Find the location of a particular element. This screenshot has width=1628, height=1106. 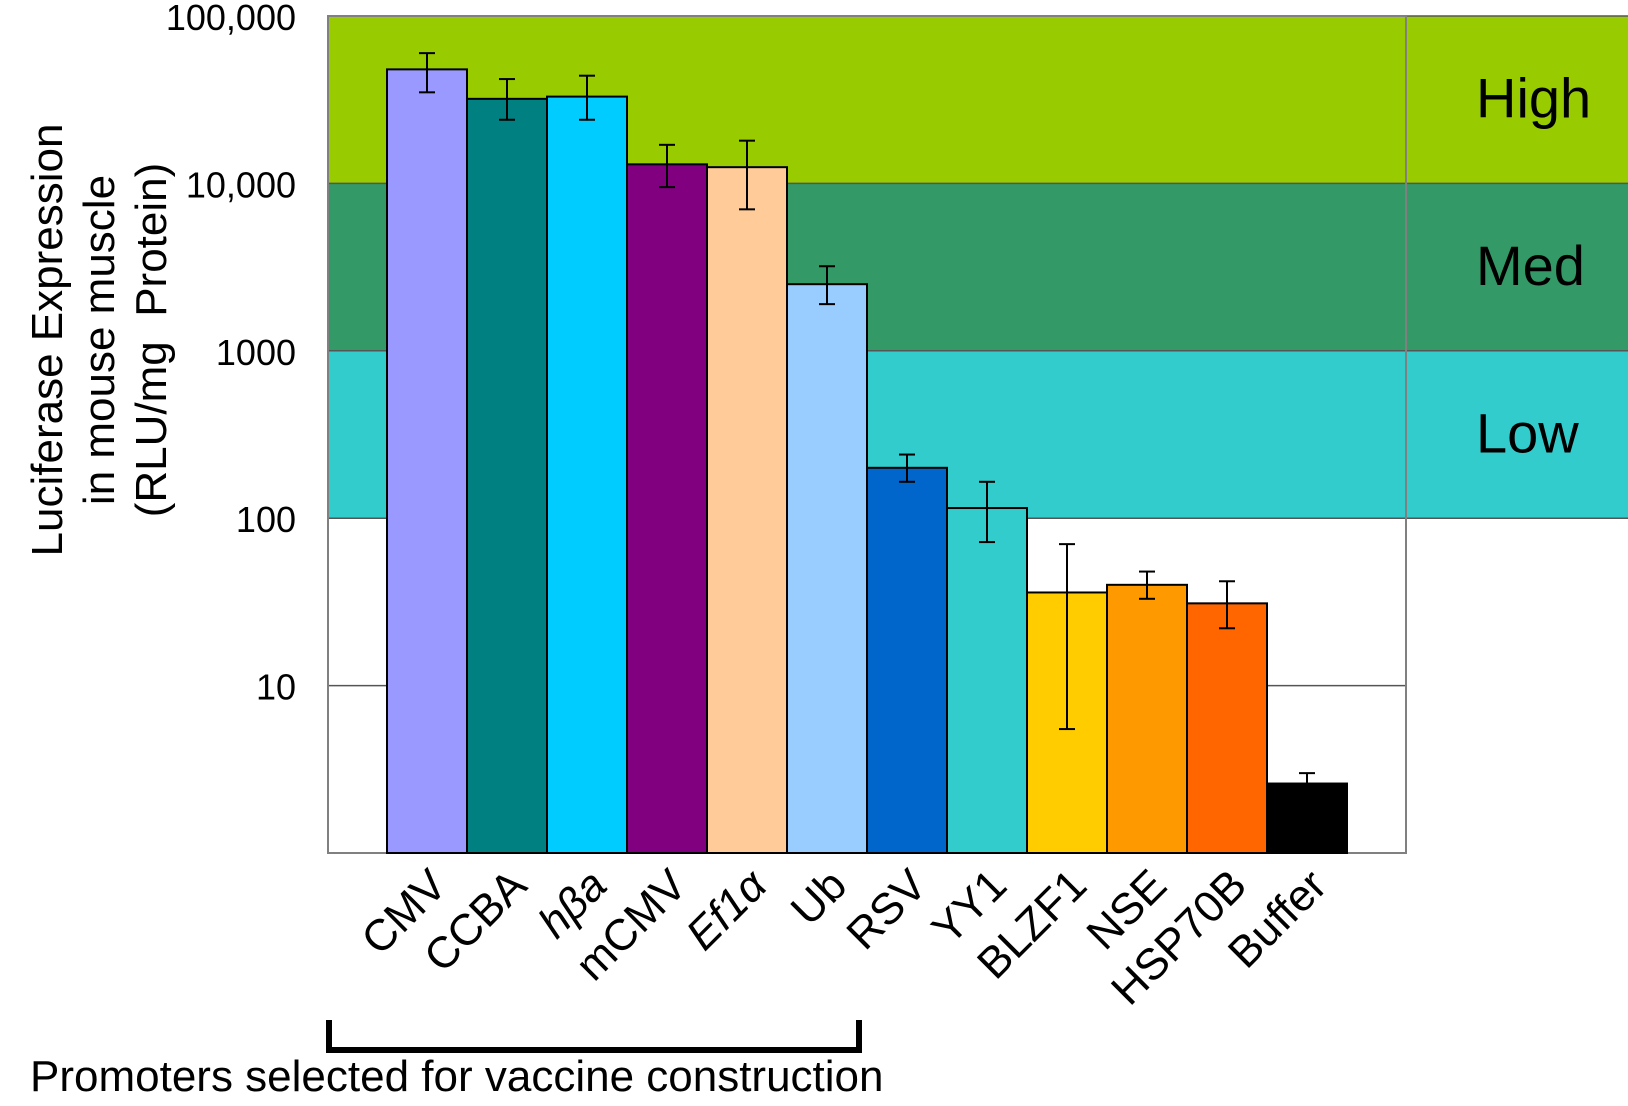

y-axis-label-line-3: (RLU/mg Protein) is located at coordinates (151, 340).